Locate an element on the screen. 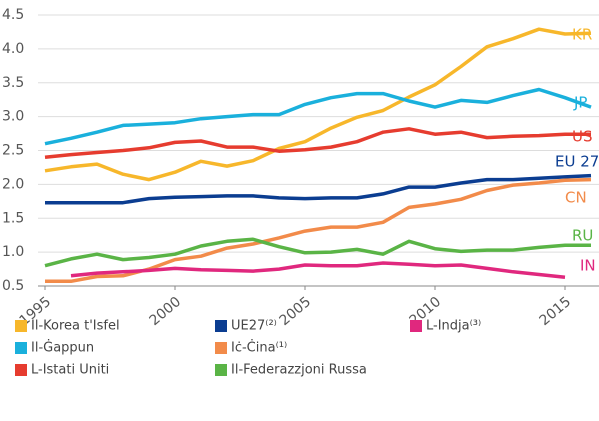 Image resolution: width=599 pixels, height=421 pixels. legend-label: Il-Ġappun is located at coordinates (62, 347).